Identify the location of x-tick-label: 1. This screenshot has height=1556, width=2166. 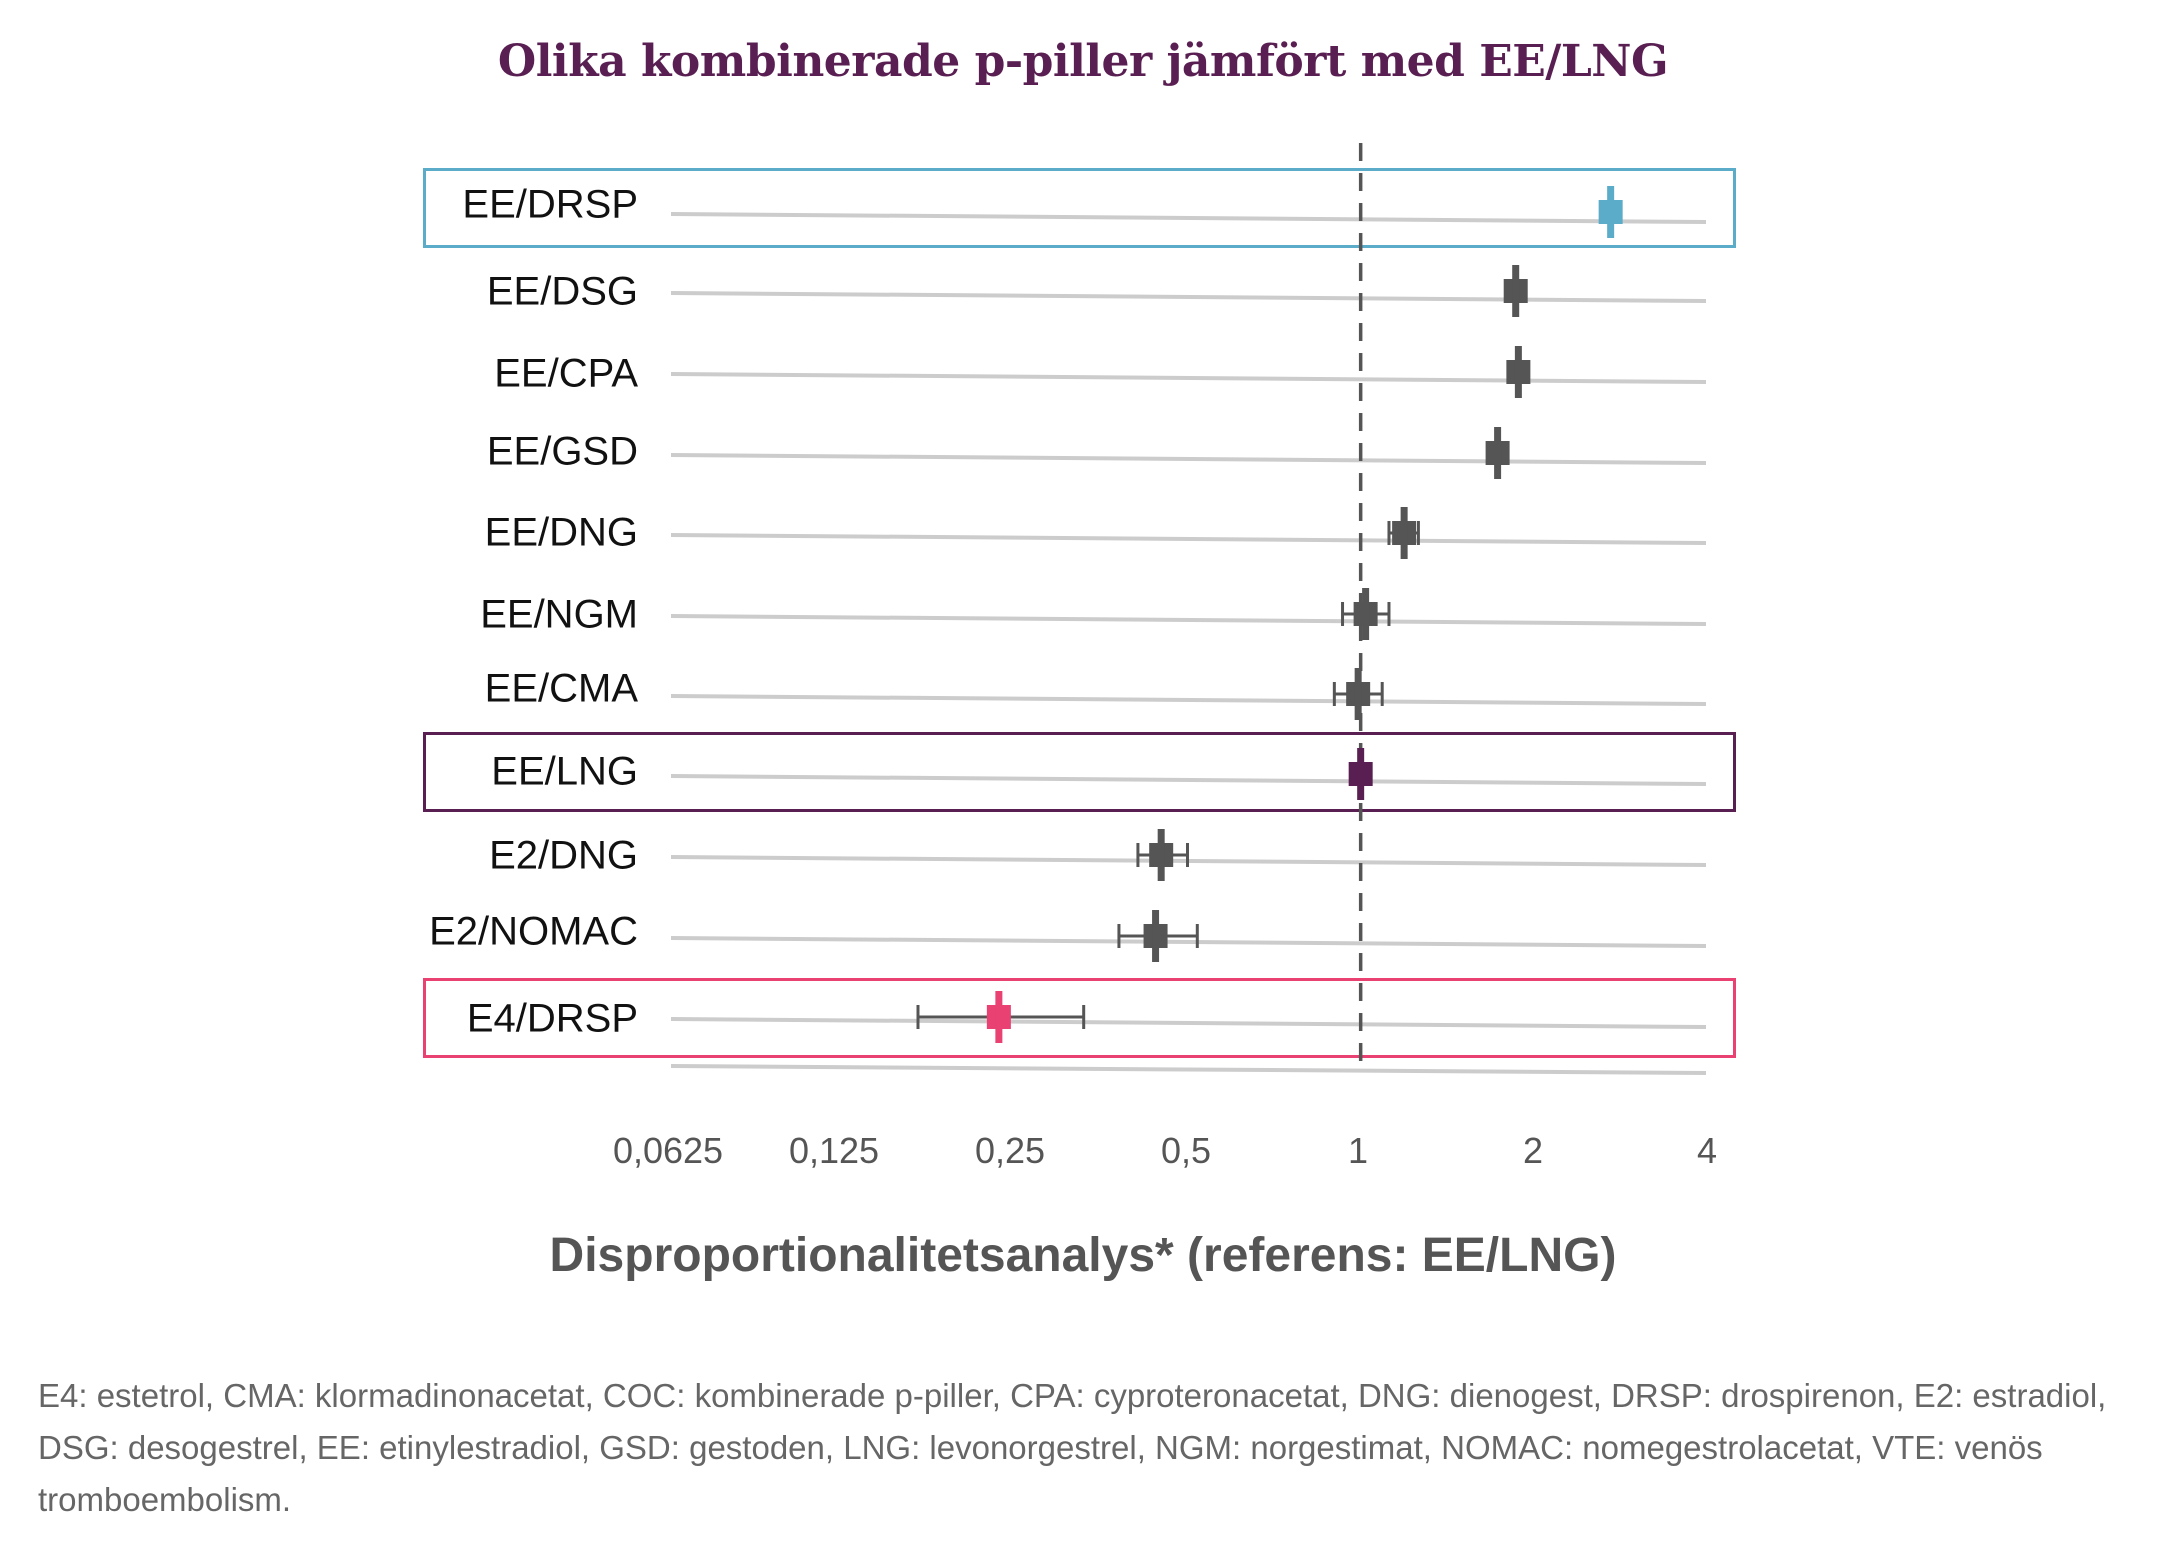
(1358, 1150).